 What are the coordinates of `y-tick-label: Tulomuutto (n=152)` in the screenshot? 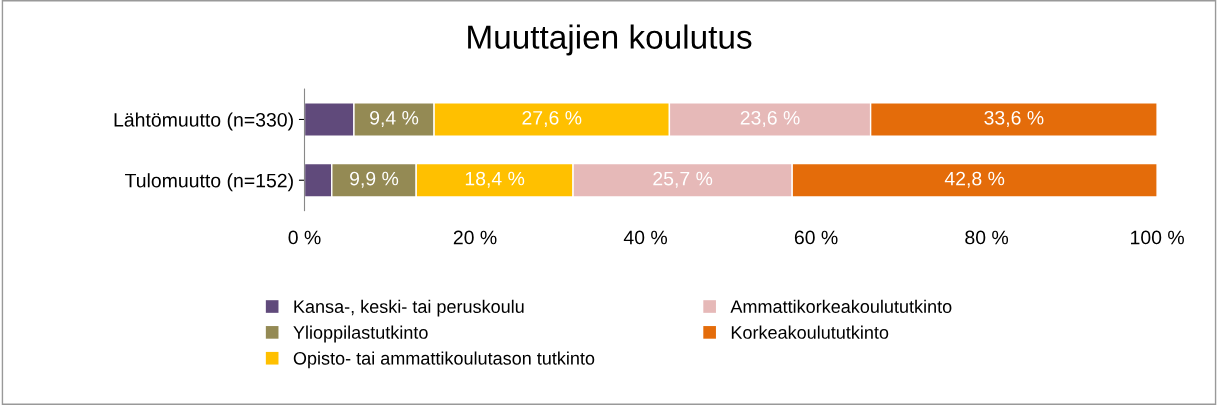 It's located at (209, 182).